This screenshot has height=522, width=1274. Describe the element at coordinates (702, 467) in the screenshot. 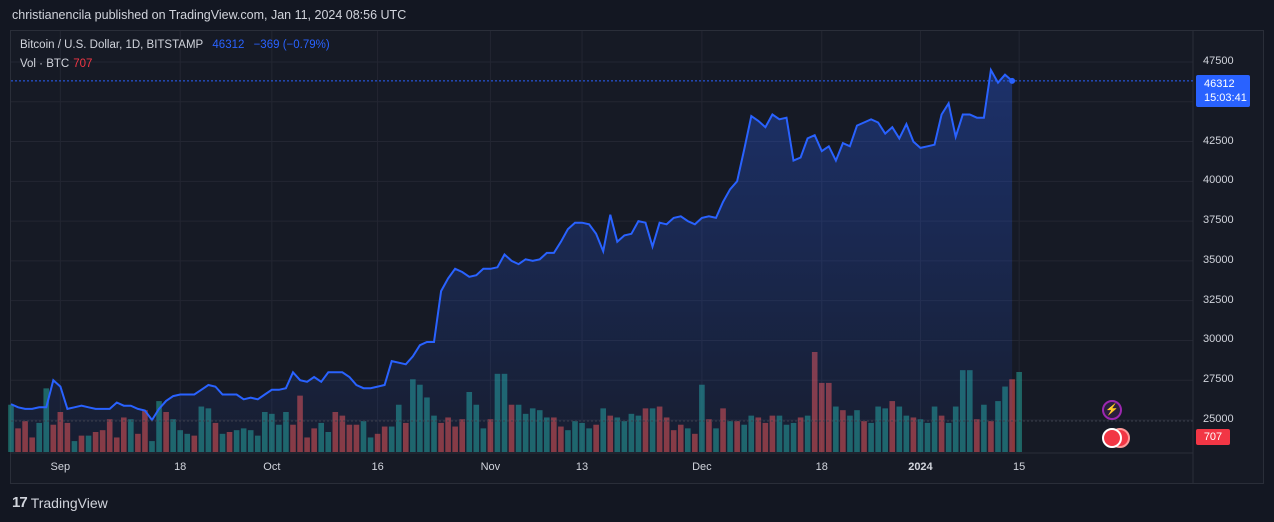

I see `x-tick-label: Dec` at that location.